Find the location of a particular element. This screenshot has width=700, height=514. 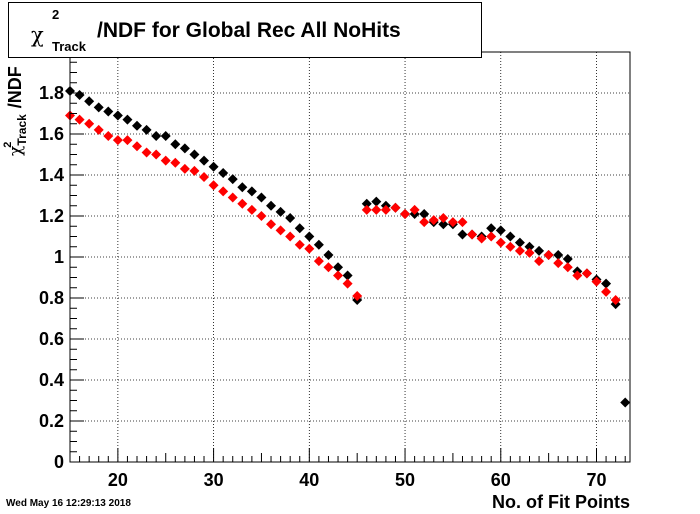

x-tick-label: 30 is located at coordinates (214, 480).